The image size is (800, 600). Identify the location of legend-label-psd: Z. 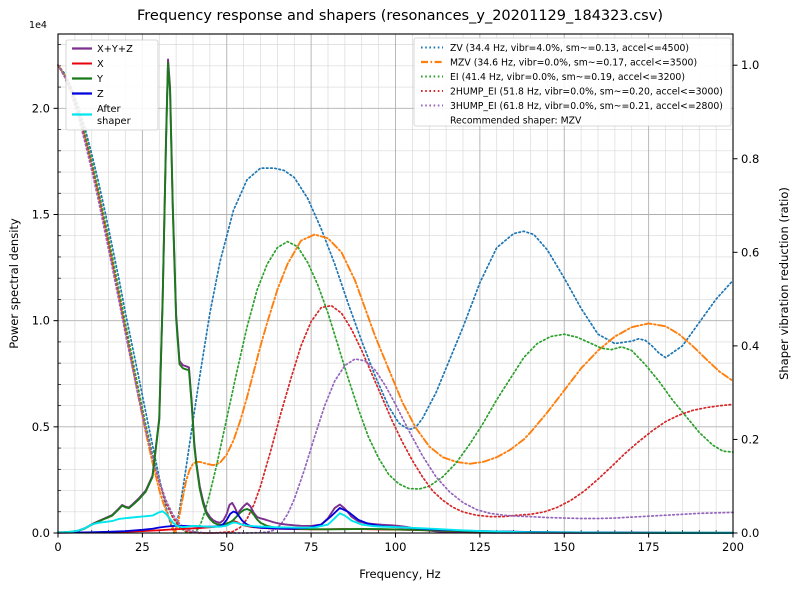
(100, 94).